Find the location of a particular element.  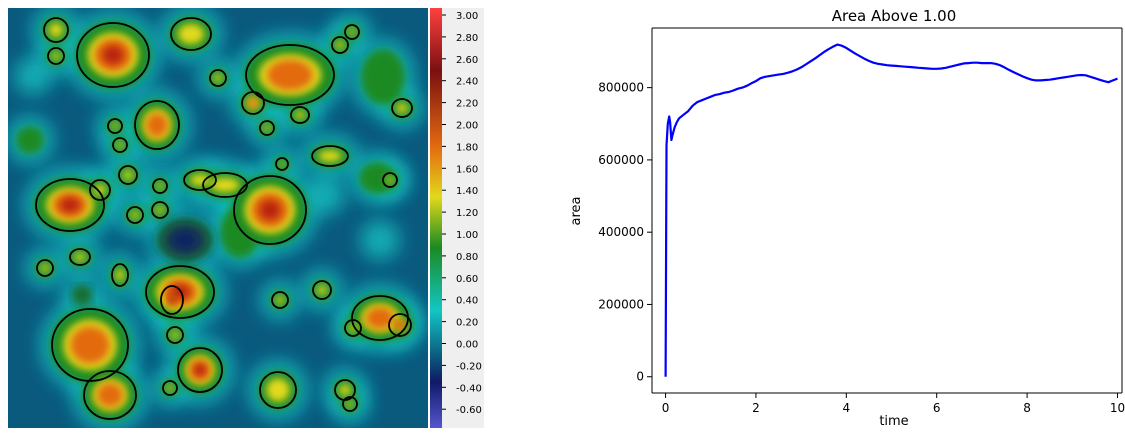

colorbar-label-strip is located at coordinates (463, 218).